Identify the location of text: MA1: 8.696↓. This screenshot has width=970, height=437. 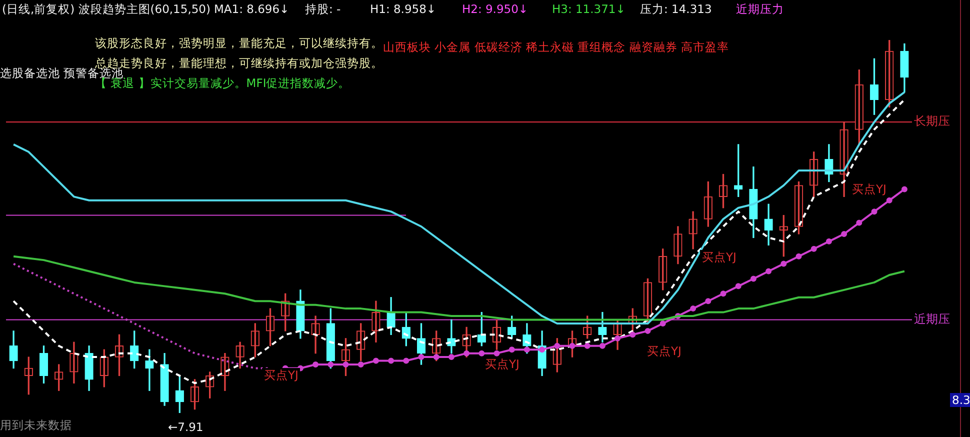
(252, 9).